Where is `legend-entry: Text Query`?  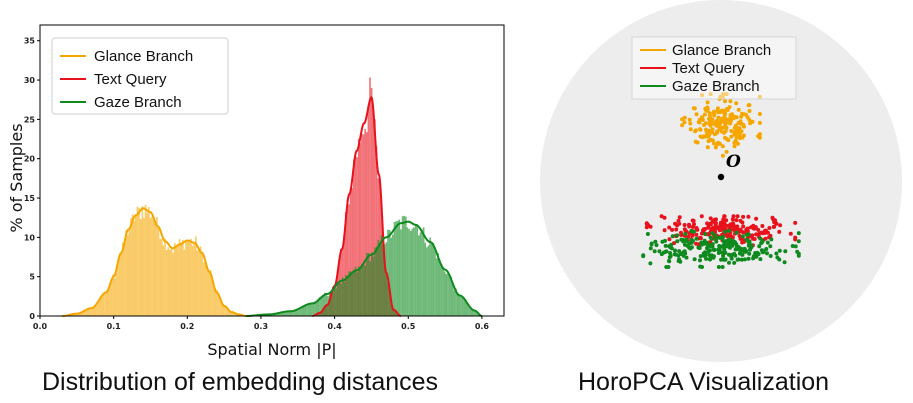
legend-entry: Text Query is located at coordinates (130, 79).